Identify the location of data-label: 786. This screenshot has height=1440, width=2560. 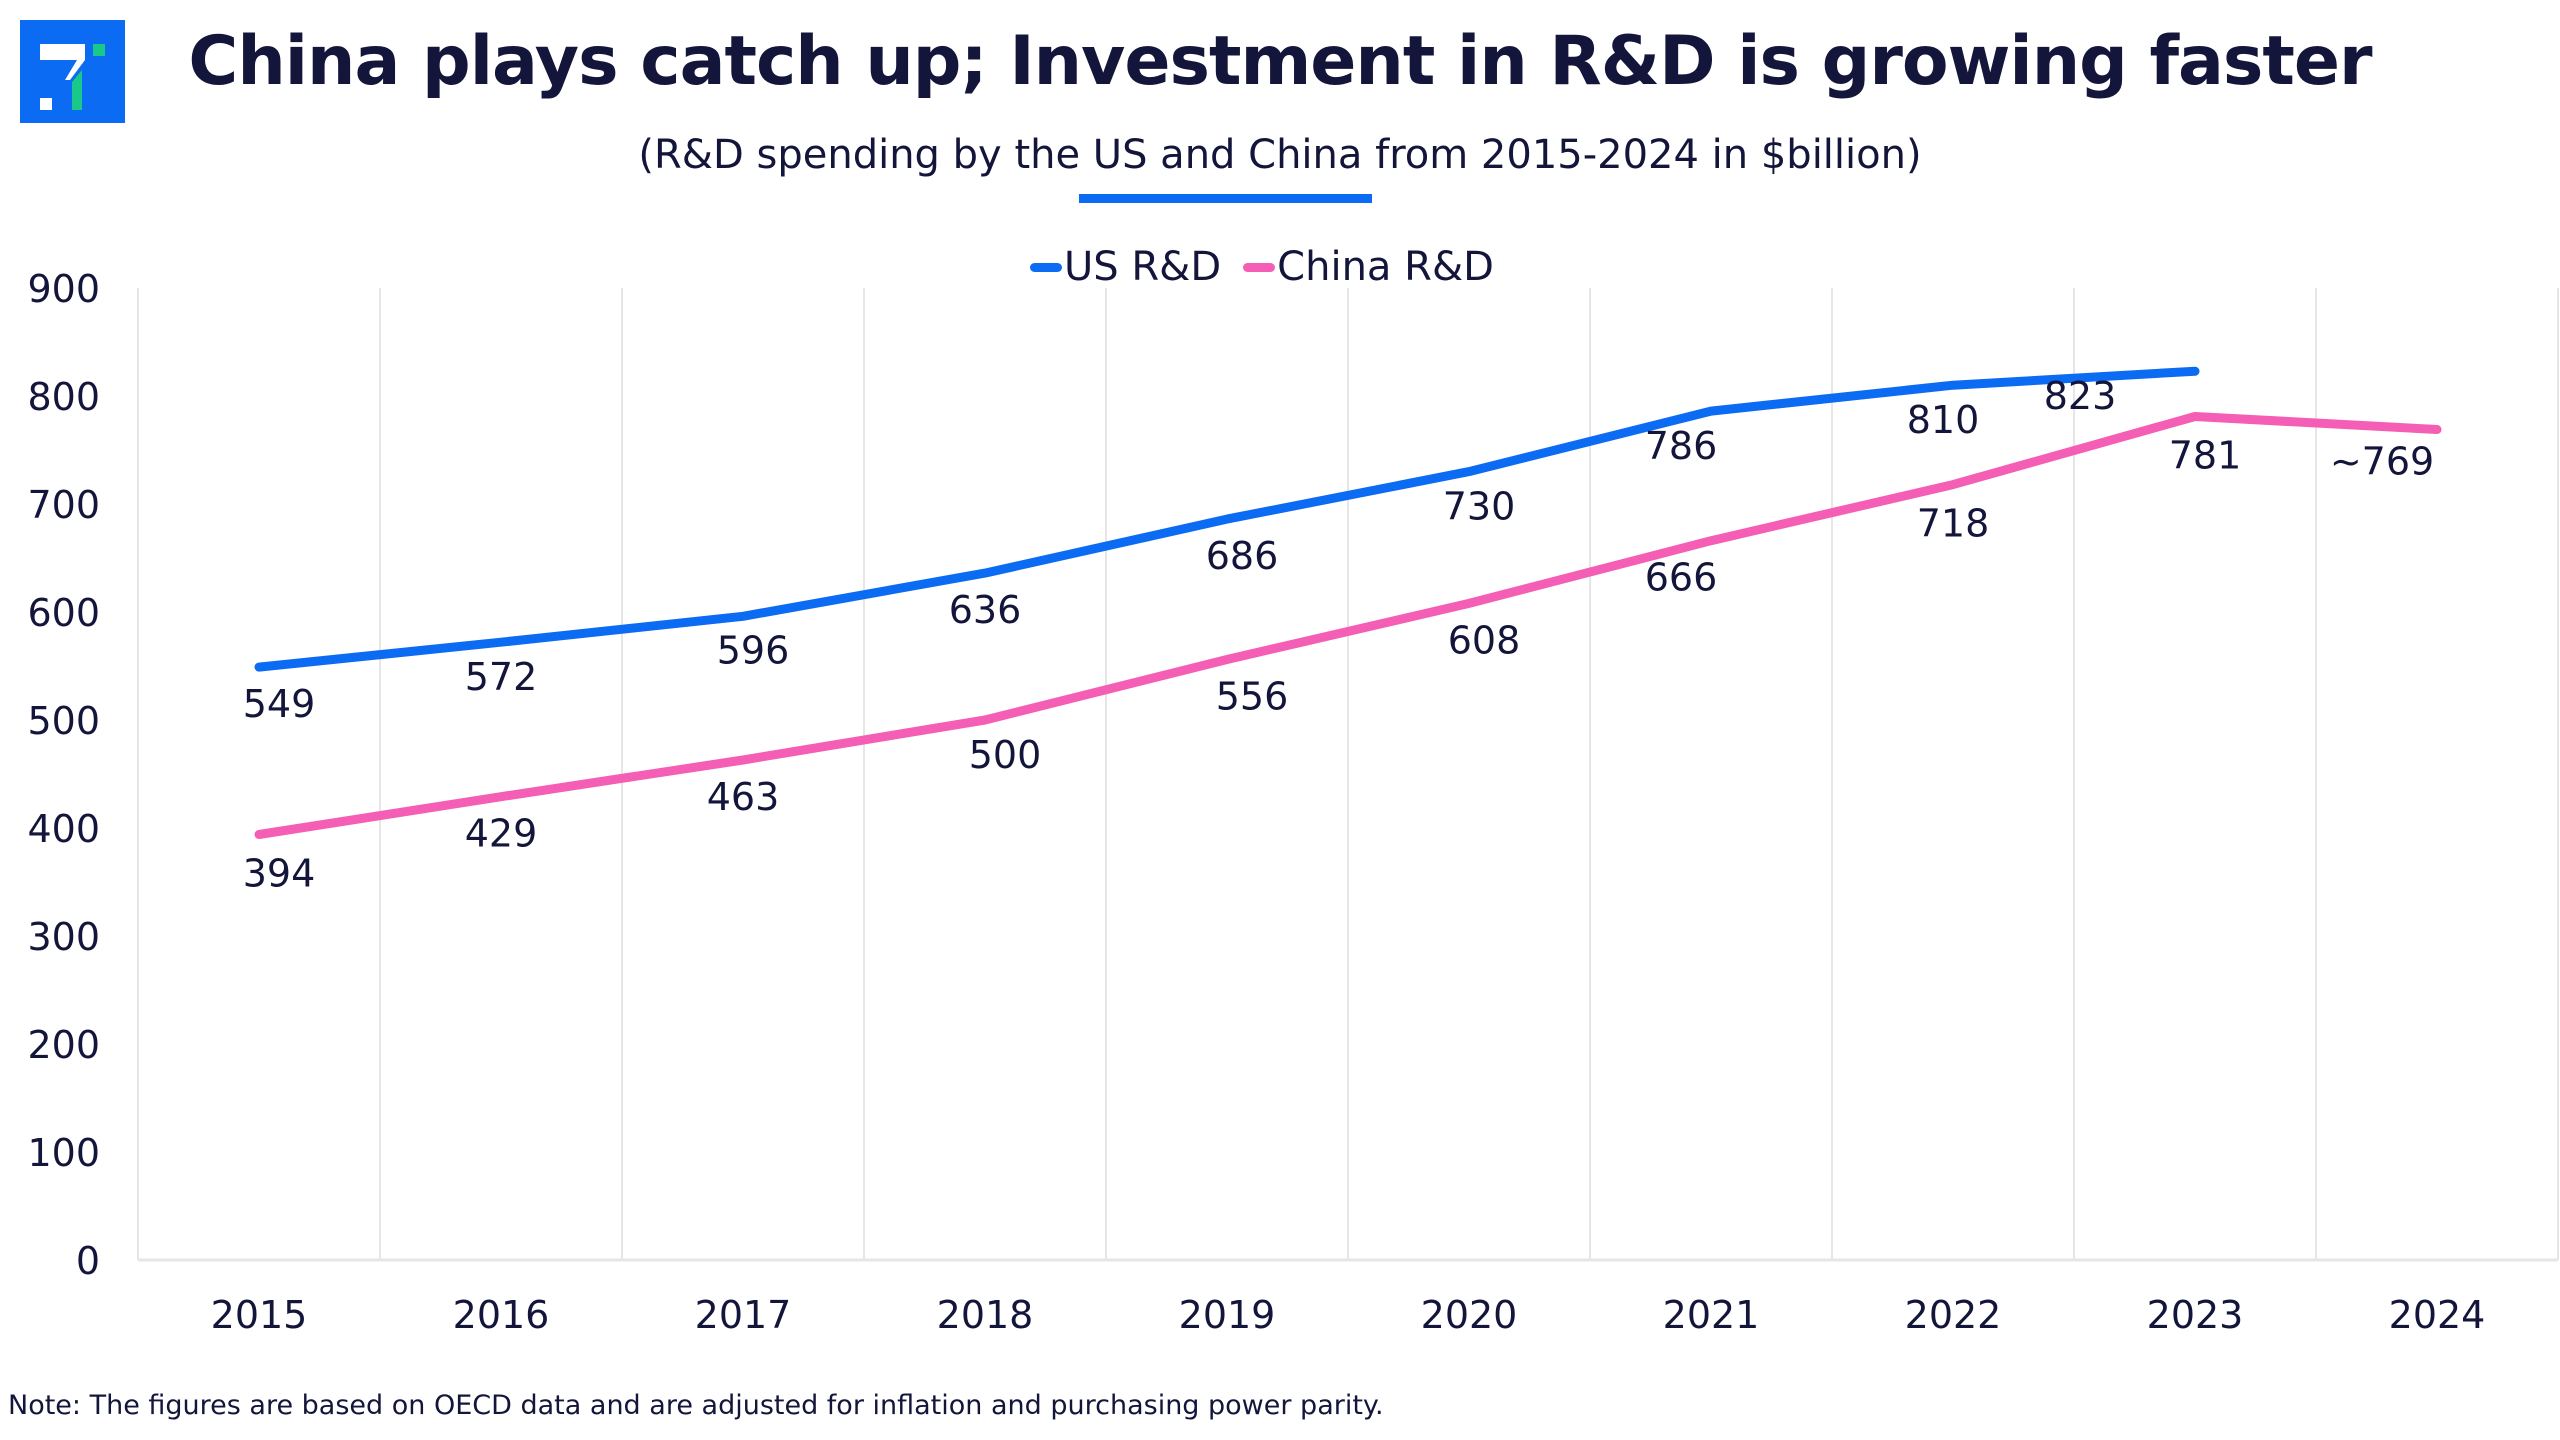
(1681, 446).